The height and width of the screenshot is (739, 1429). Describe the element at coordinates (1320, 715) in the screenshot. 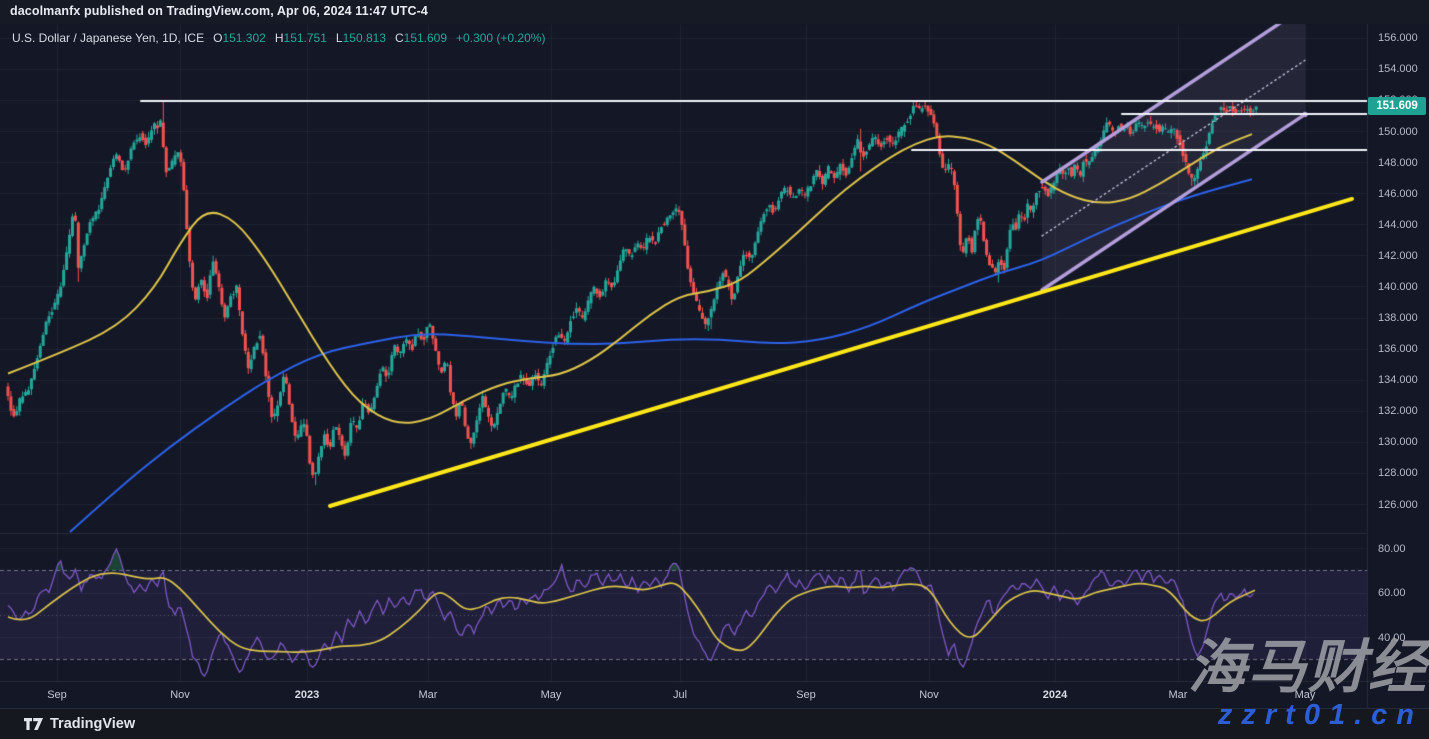

I see `watermark-url: zzrt01.cn` at that location.